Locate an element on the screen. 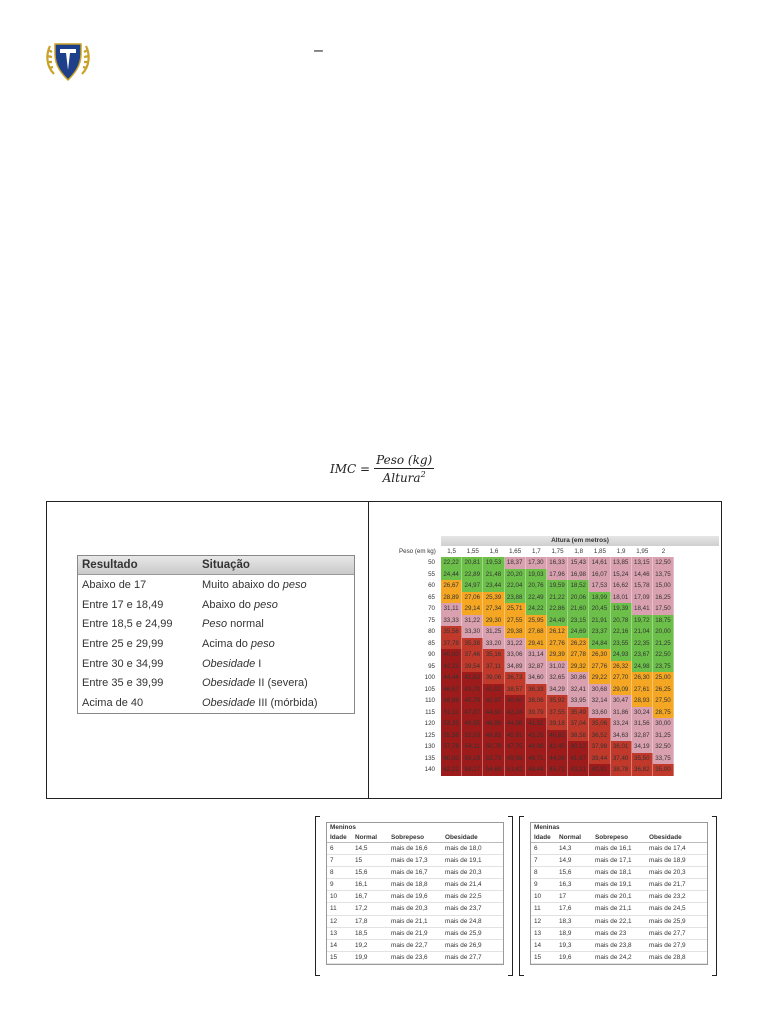  heatmap-row-tick: 70 is located at coordinates (431, 609).